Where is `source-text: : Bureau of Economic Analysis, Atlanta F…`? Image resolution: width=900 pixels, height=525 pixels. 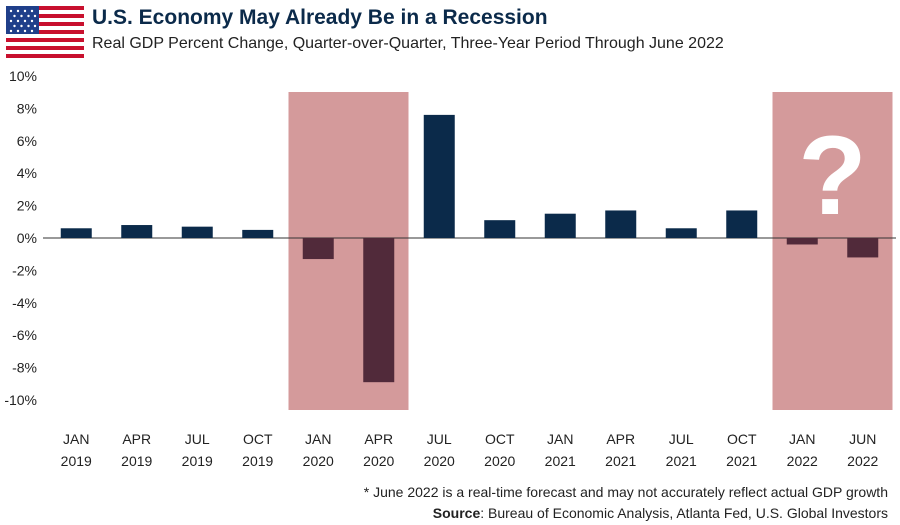
source-text: : Bureau of Economic Analysis, Atlanta F… is located at coordinates (684, 513).